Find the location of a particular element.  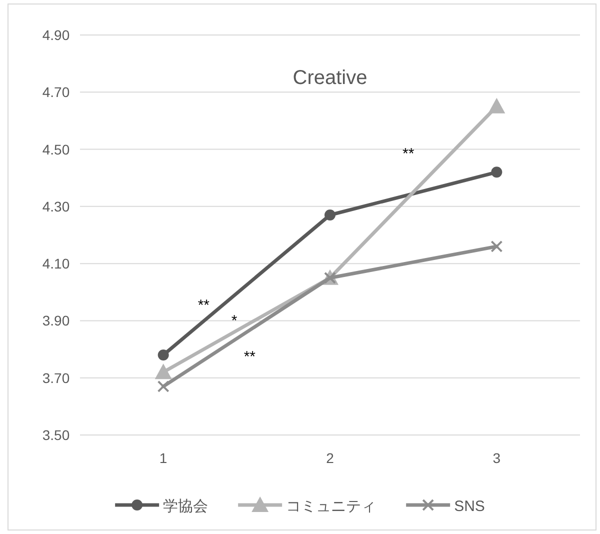

legend-label: 学協会 is located at coordinates (185, 506).